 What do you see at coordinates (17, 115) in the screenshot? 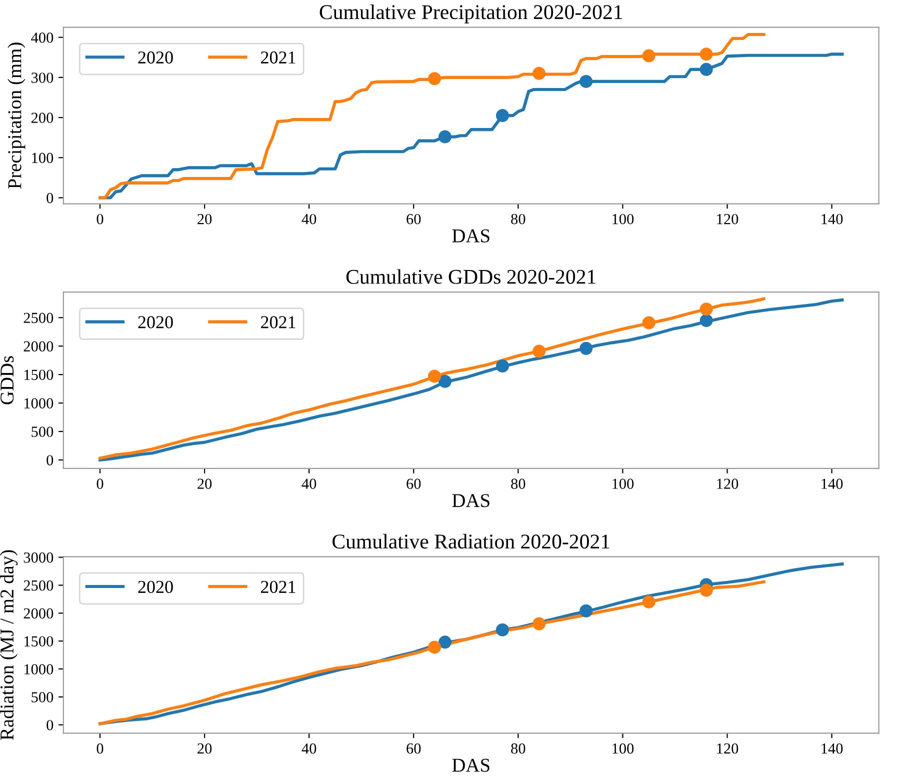
I see `y-axis-title: Precipitation (mm)` at bounding box center [17, 115].